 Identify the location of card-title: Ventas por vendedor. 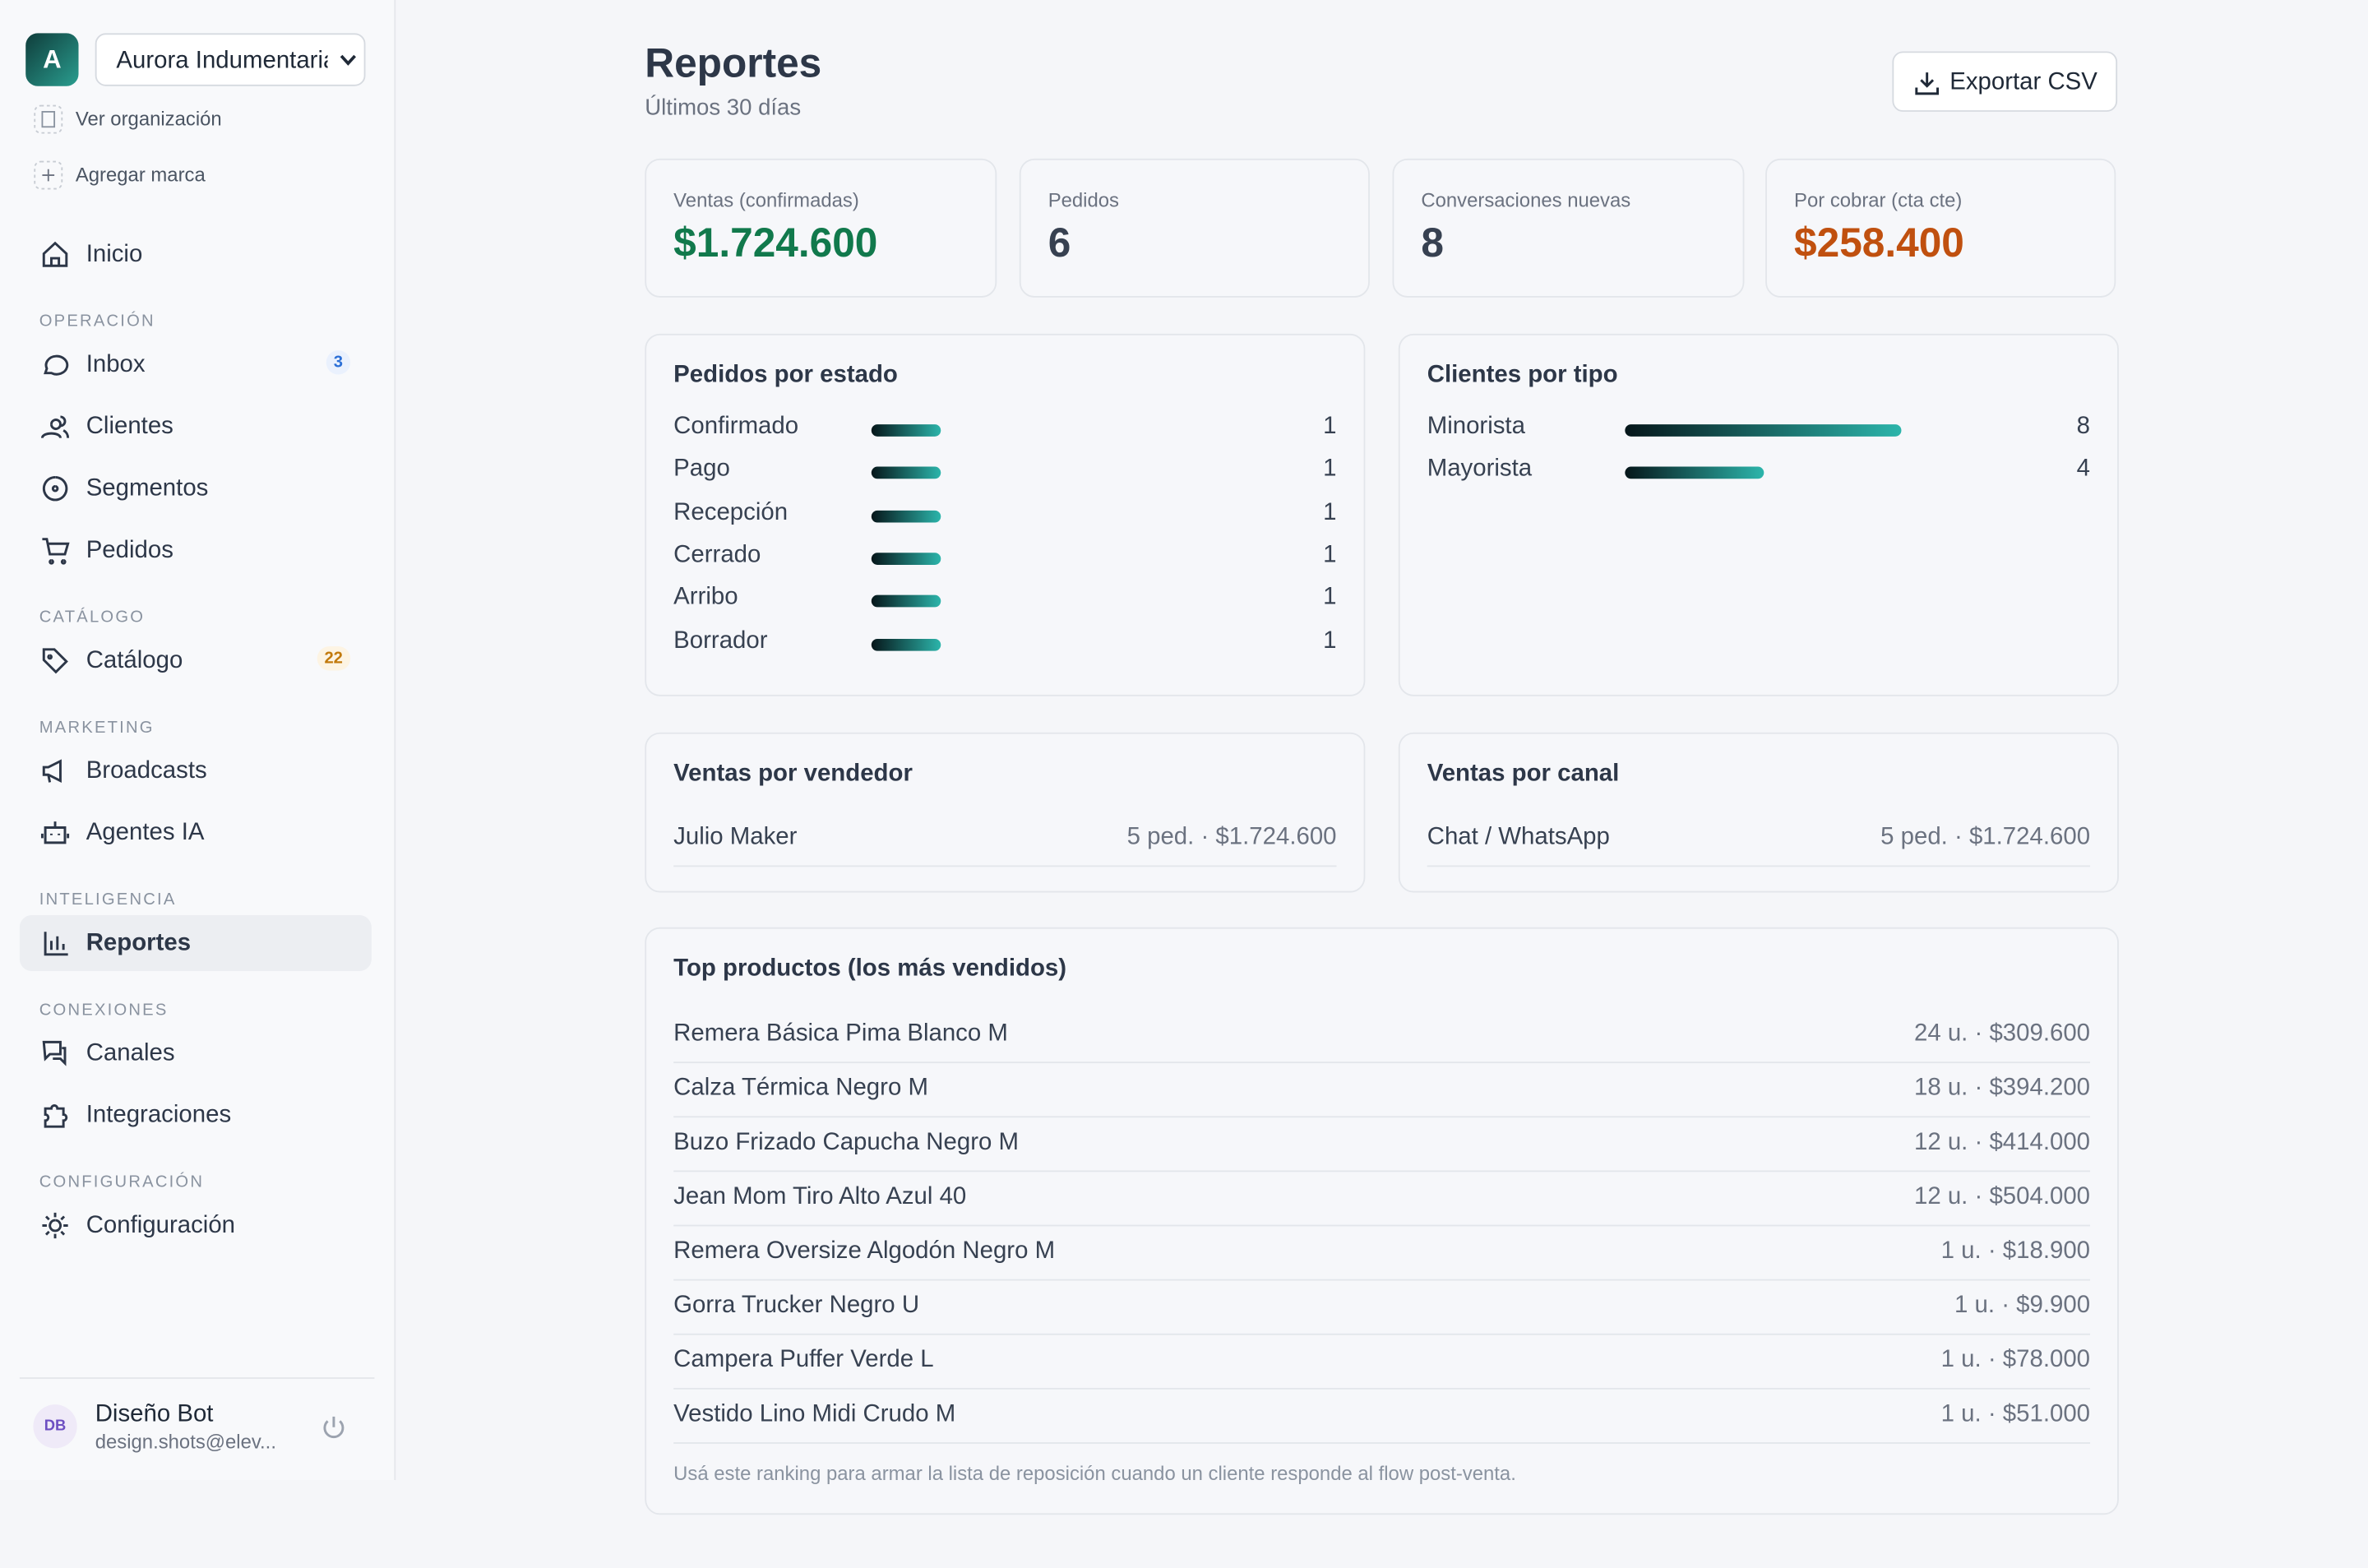
(793, 774).